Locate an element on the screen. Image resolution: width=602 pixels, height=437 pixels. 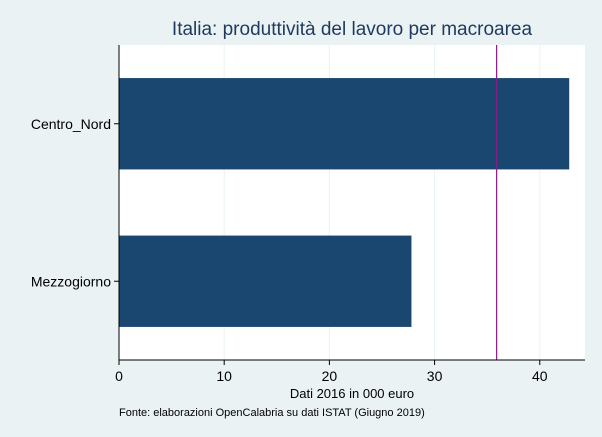
x-tick-label: 30 is located at coordinates (435, 376).